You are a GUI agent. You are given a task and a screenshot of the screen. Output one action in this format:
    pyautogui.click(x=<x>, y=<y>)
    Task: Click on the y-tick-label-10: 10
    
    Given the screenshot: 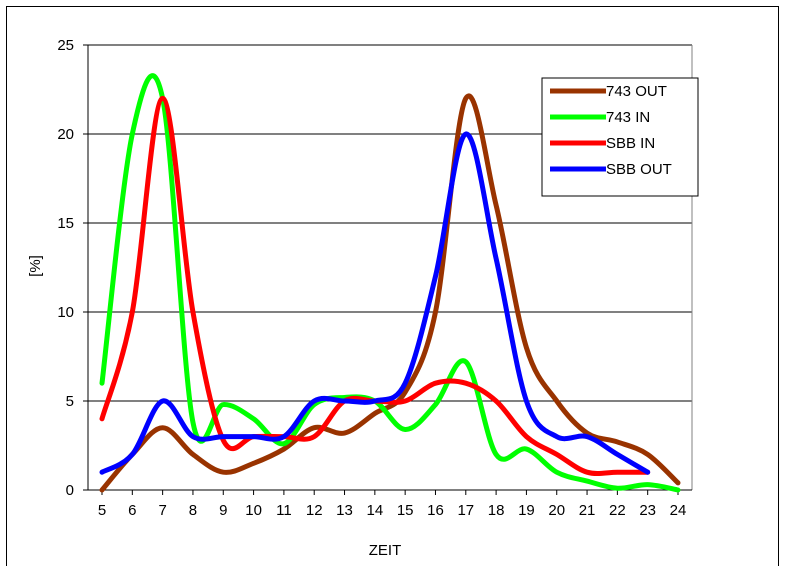 What is the action you would take?
    pyautogui.click(x=65, y=312)
    